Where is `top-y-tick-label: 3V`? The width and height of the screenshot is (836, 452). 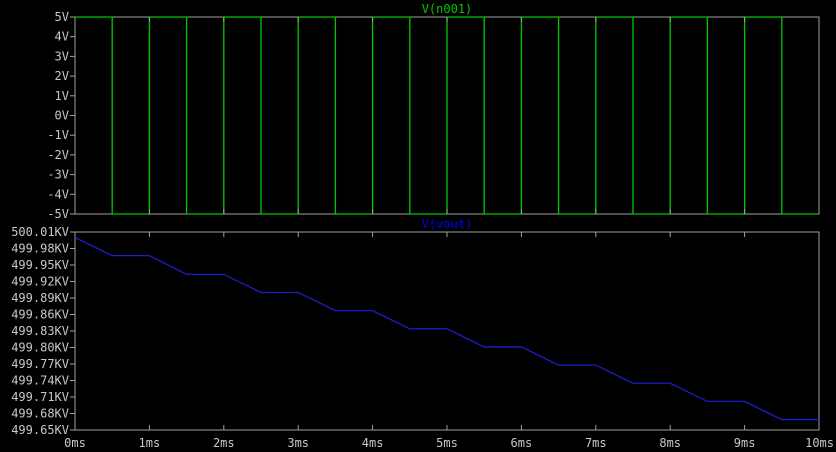
top-y-tick-label: 3V is located at coordinates (62, 56).